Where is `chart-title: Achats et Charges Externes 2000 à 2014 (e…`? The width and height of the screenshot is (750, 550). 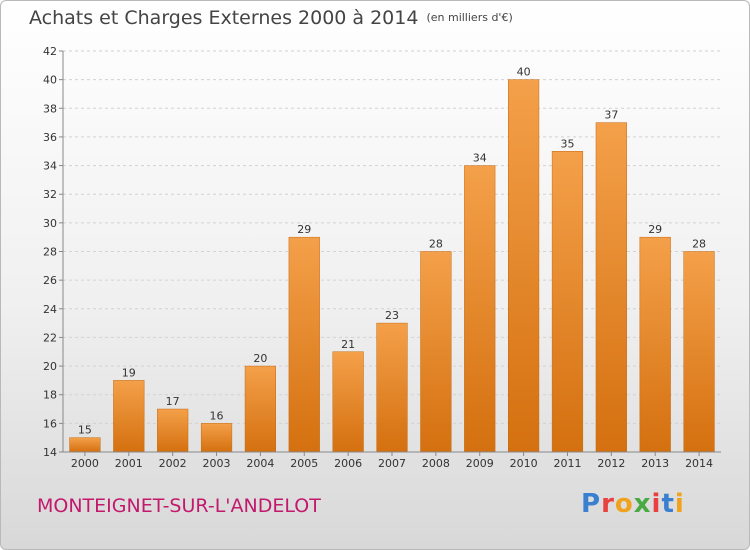
chart-title: Achats et Charges Externes 2000 à 2014 (e… is located at coordinates (271, 18).